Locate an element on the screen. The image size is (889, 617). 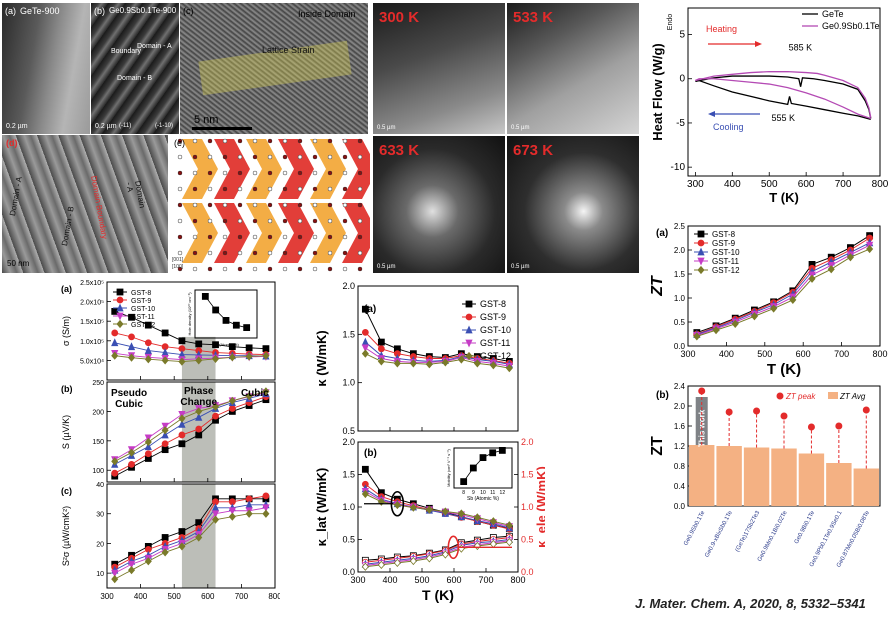
cooling-label: Cooling is located at coordinates (728, 127).